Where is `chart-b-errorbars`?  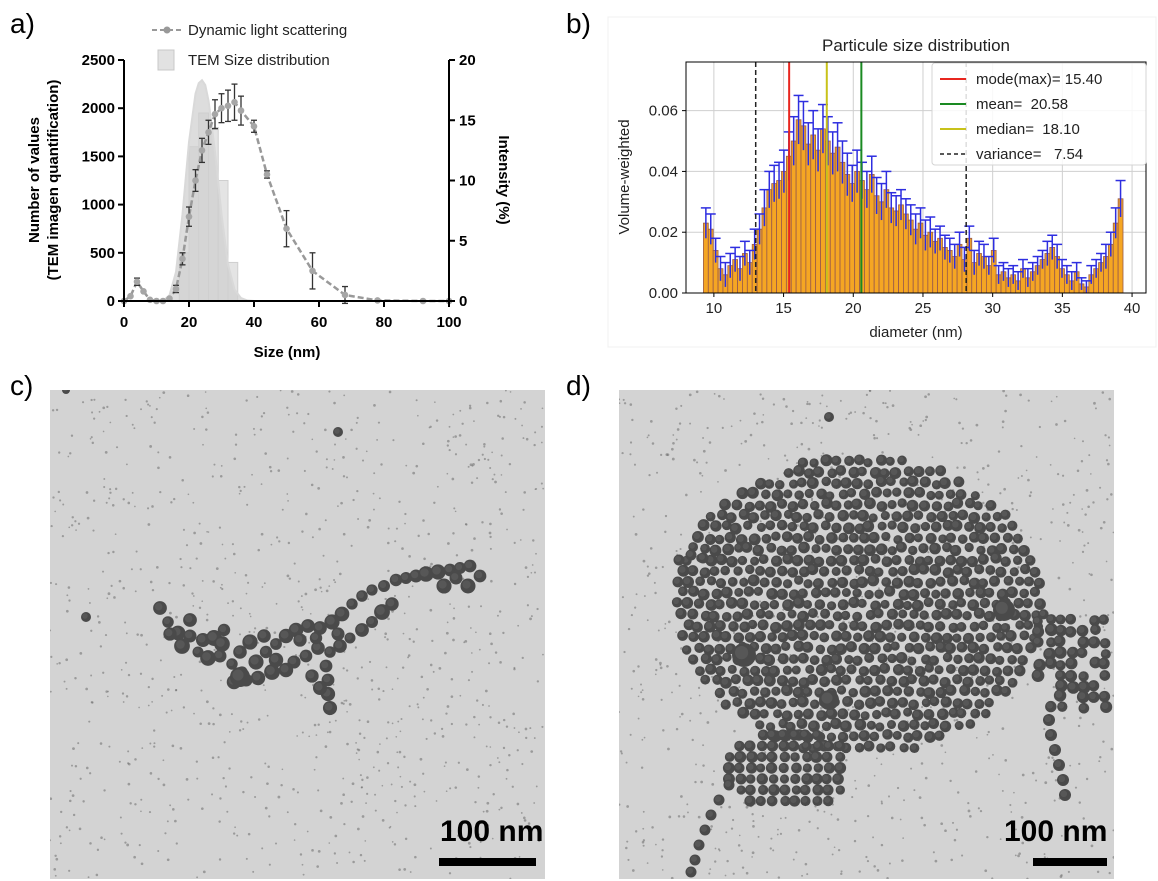 chart-b-errorbars is located at coordinates (913, 193).